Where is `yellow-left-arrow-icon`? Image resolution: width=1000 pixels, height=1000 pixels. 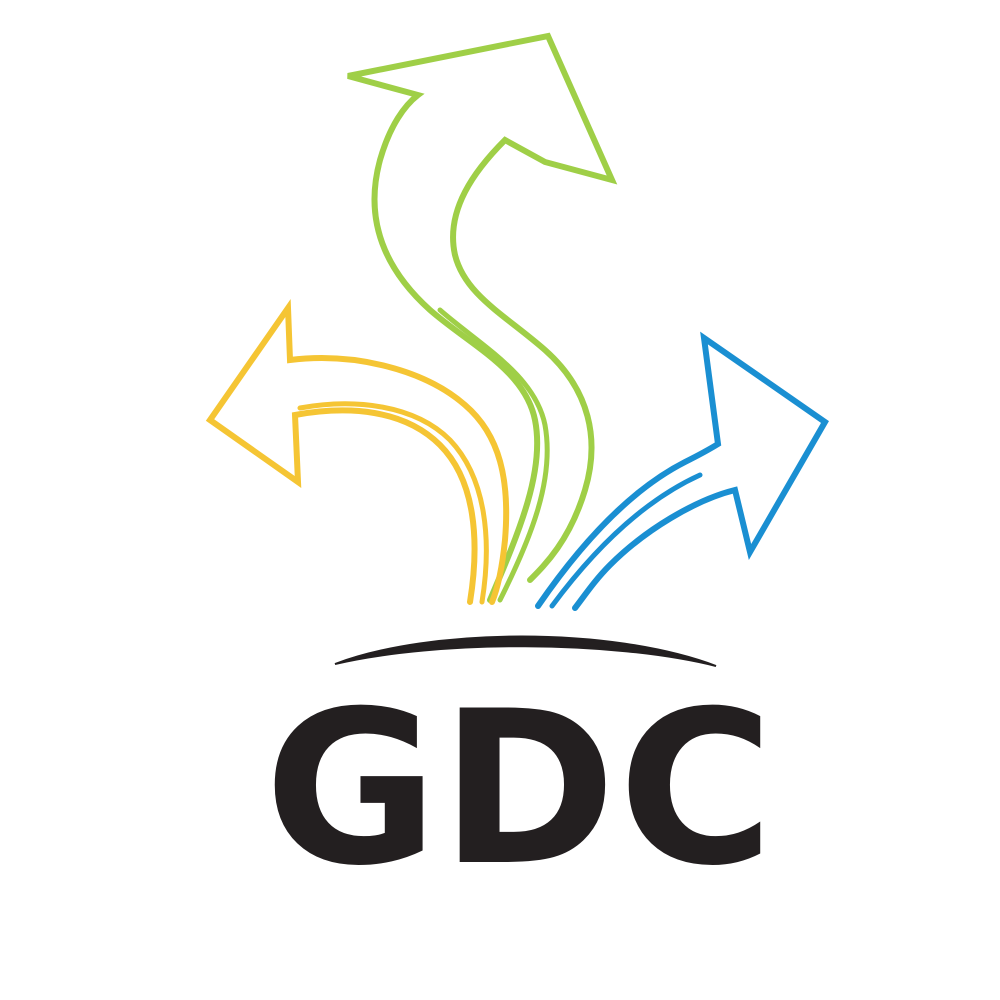 yellow-left-arrow-icon is located at coordinates (357, 451).